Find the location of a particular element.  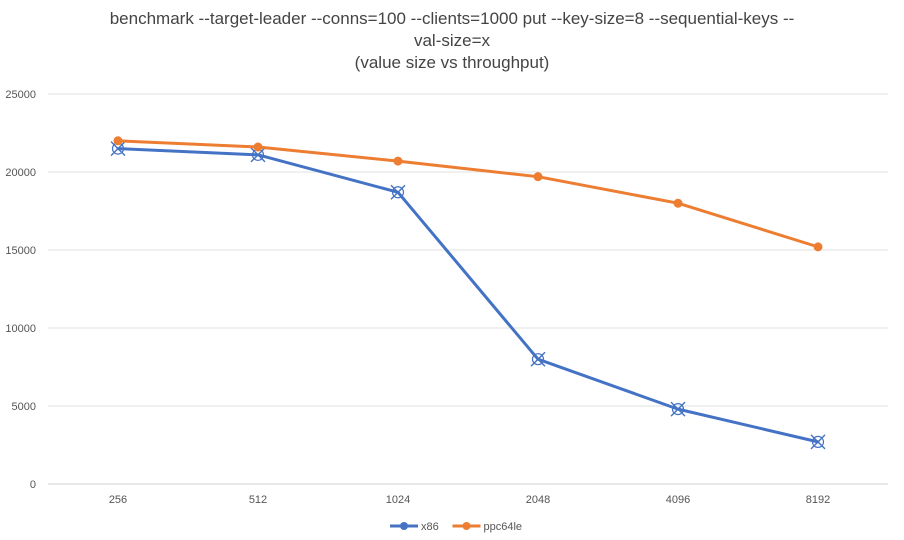

legend-item-x86: x86 is located at coordinates (414, 527).